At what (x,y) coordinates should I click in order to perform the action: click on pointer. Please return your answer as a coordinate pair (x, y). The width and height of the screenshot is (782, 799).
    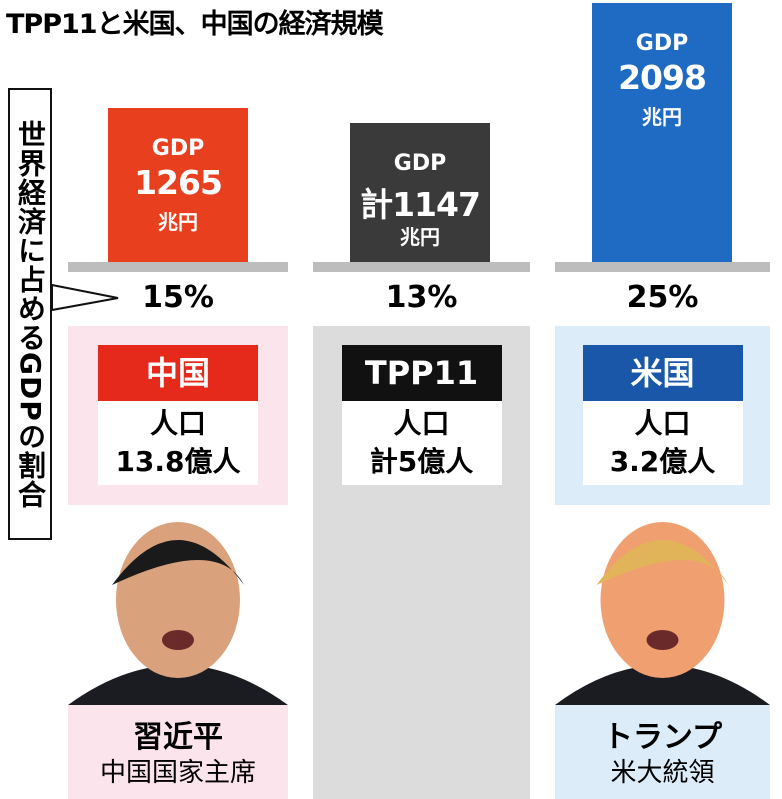
    Looking at the image, I should click on (85, 297).